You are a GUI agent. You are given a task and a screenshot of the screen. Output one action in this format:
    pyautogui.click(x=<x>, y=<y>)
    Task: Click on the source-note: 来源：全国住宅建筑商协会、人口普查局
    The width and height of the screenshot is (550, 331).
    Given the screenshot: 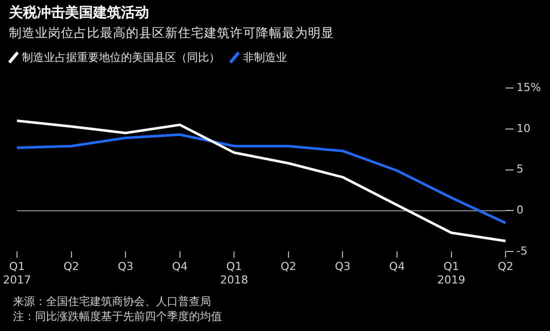 What is the action you would take?
    pyautogui.click(x=112, y=301)
    